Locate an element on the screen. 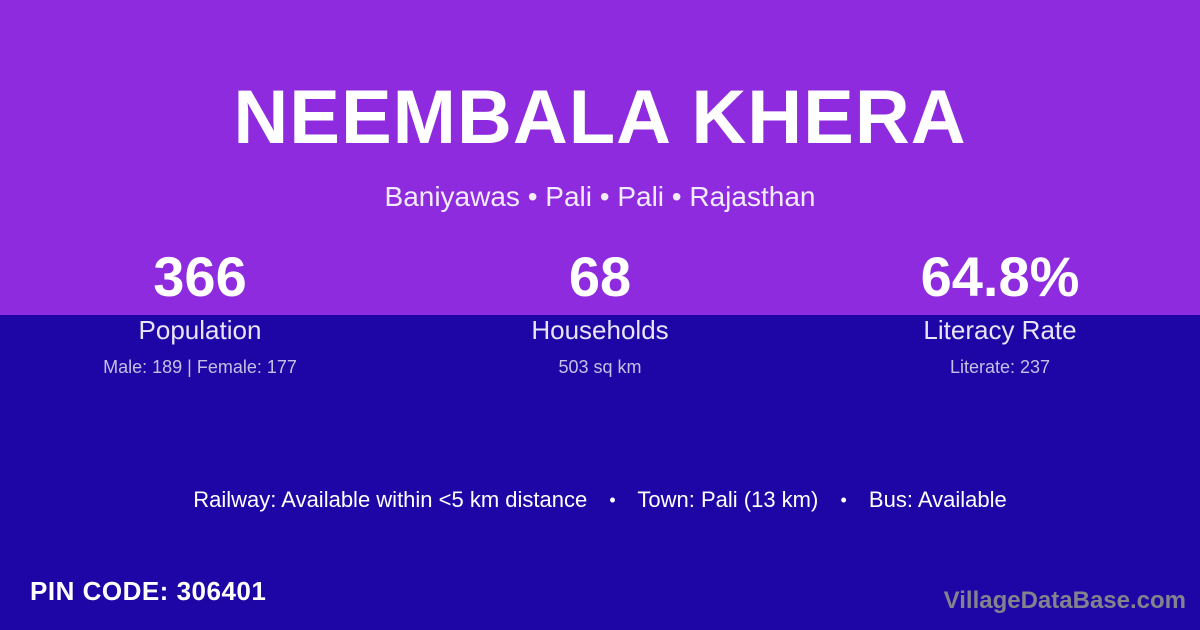 This screenshot has height=630, width=1200. bus-info: Bus: Available is located at coordinates (937, 499).